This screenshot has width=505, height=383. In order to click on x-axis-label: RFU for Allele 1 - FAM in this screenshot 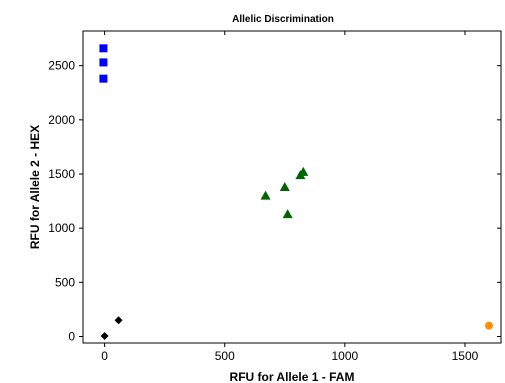, I will do `click(292, 376)`.